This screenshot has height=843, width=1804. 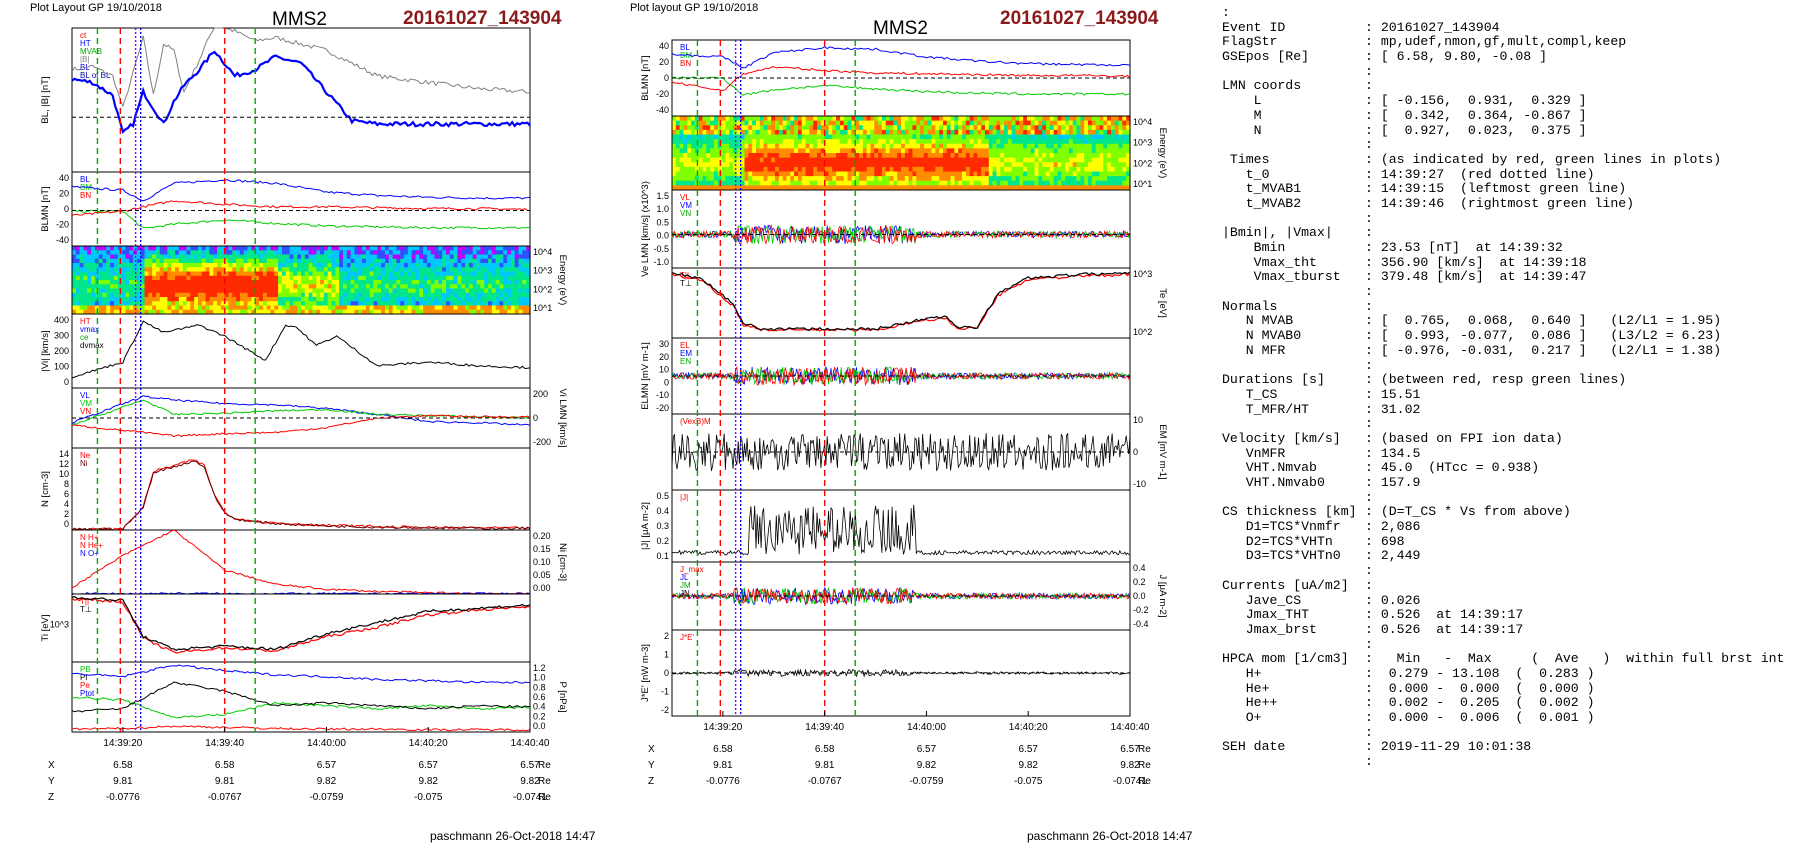 I want to click on info-label: Jave_CS, so click(x=1262, y=600).